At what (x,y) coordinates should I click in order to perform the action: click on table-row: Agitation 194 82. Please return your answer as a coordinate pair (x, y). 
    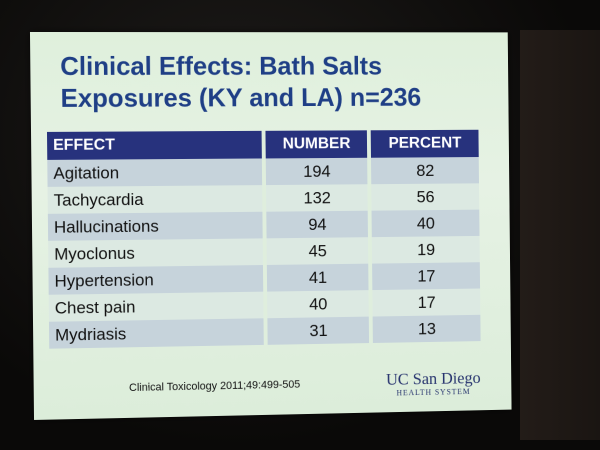
    Looking at the image, I should click on (263, 172).